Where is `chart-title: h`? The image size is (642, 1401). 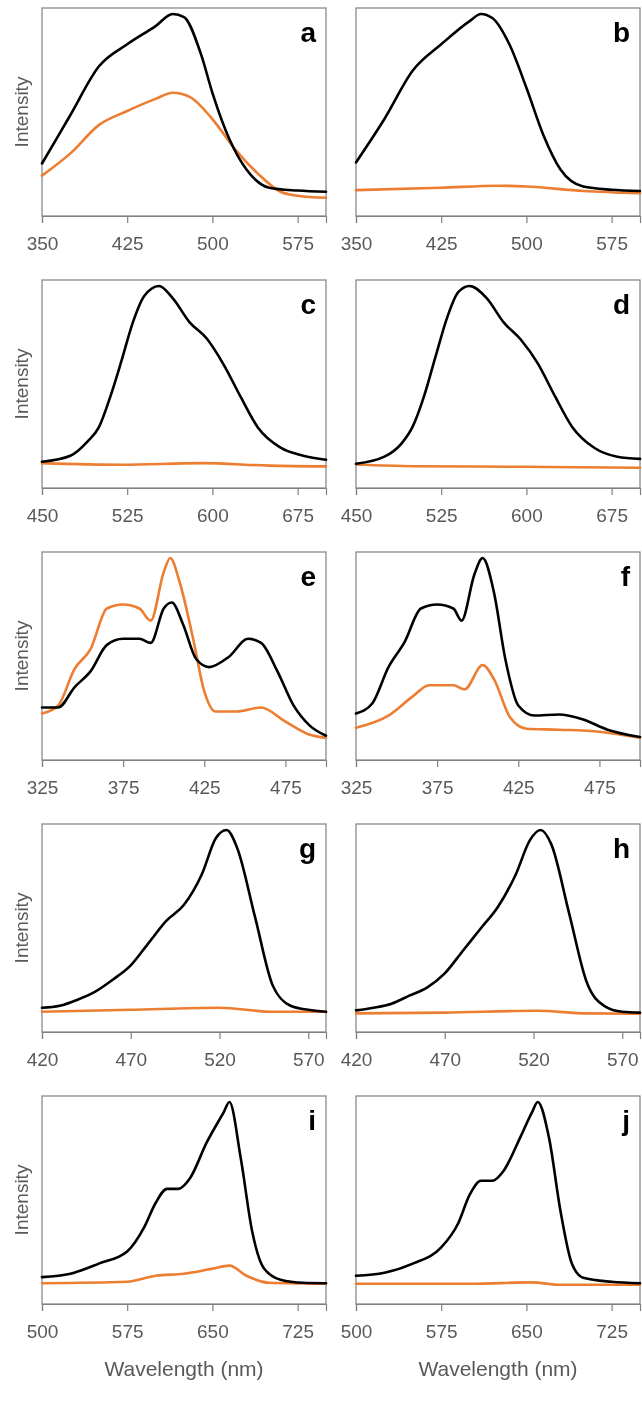 chart-title: h is located at coordinates (621, 848).